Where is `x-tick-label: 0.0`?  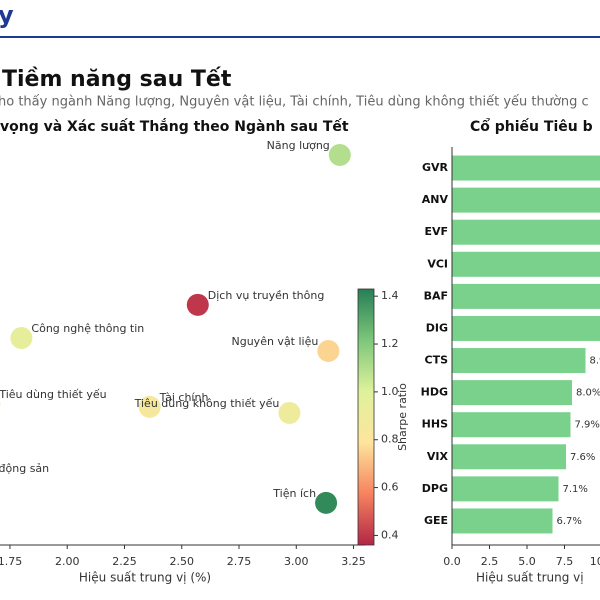 x-tick-label: 0.0 is located at coordinates (452, 561).